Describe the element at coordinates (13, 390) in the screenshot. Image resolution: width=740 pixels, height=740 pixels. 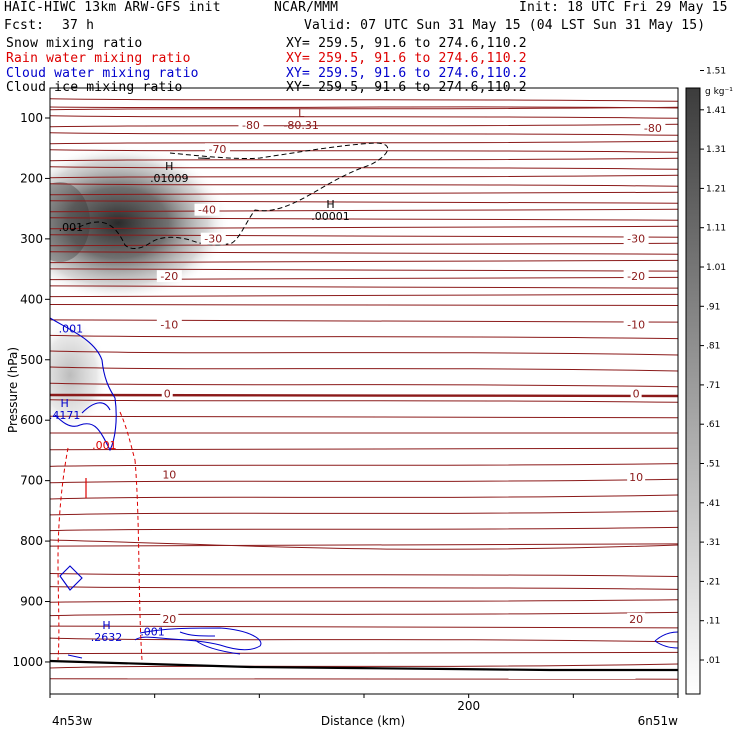
I see `y-axis-label: Pressure (hPa)` at that location.